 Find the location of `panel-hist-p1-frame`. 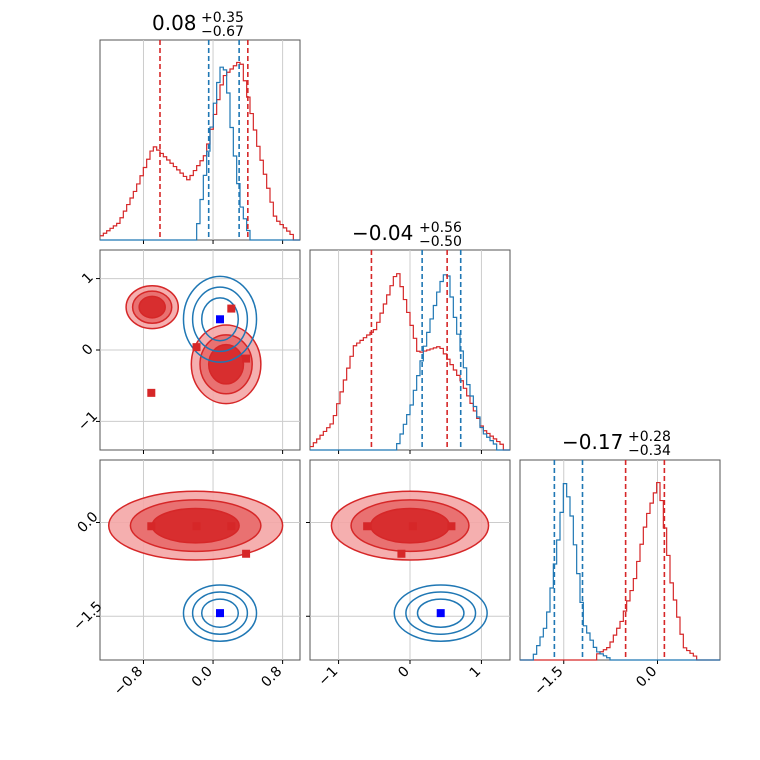

panel-hist-p1-frame is located at coordinates (200, 140).